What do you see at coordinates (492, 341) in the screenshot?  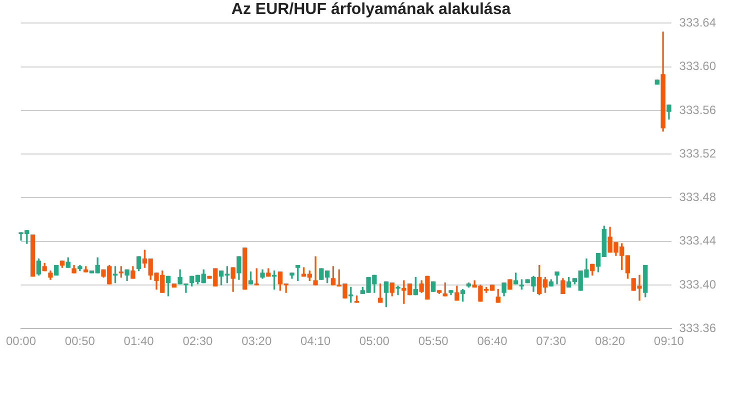 I see `x-tick-label: 06:40` at bounding box center [492, 341].